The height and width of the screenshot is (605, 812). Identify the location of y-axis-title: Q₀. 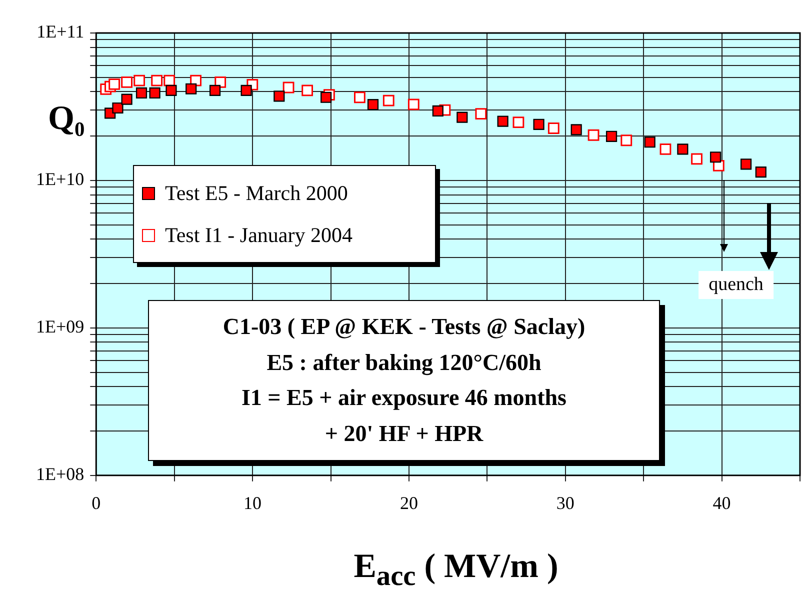
(66, 119).